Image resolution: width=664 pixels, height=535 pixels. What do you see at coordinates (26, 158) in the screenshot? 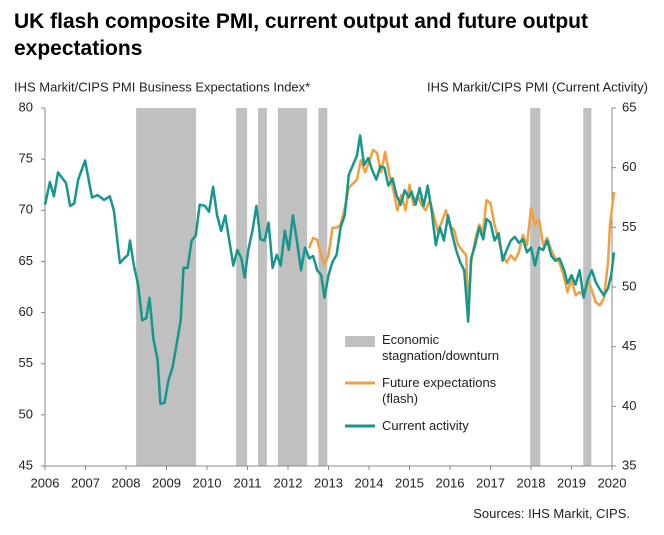
I see `y-tick-label: 75` at bounding box center [26, 158].